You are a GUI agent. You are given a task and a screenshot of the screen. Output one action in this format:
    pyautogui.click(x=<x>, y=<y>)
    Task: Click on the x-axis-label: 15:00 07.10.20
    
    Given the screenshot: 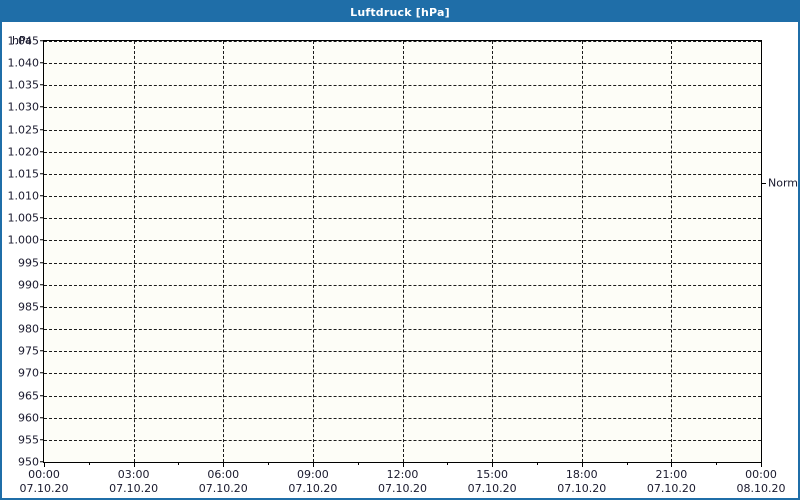 What is the action you would take?
    pyautogui.click(x=492, y=482)
    